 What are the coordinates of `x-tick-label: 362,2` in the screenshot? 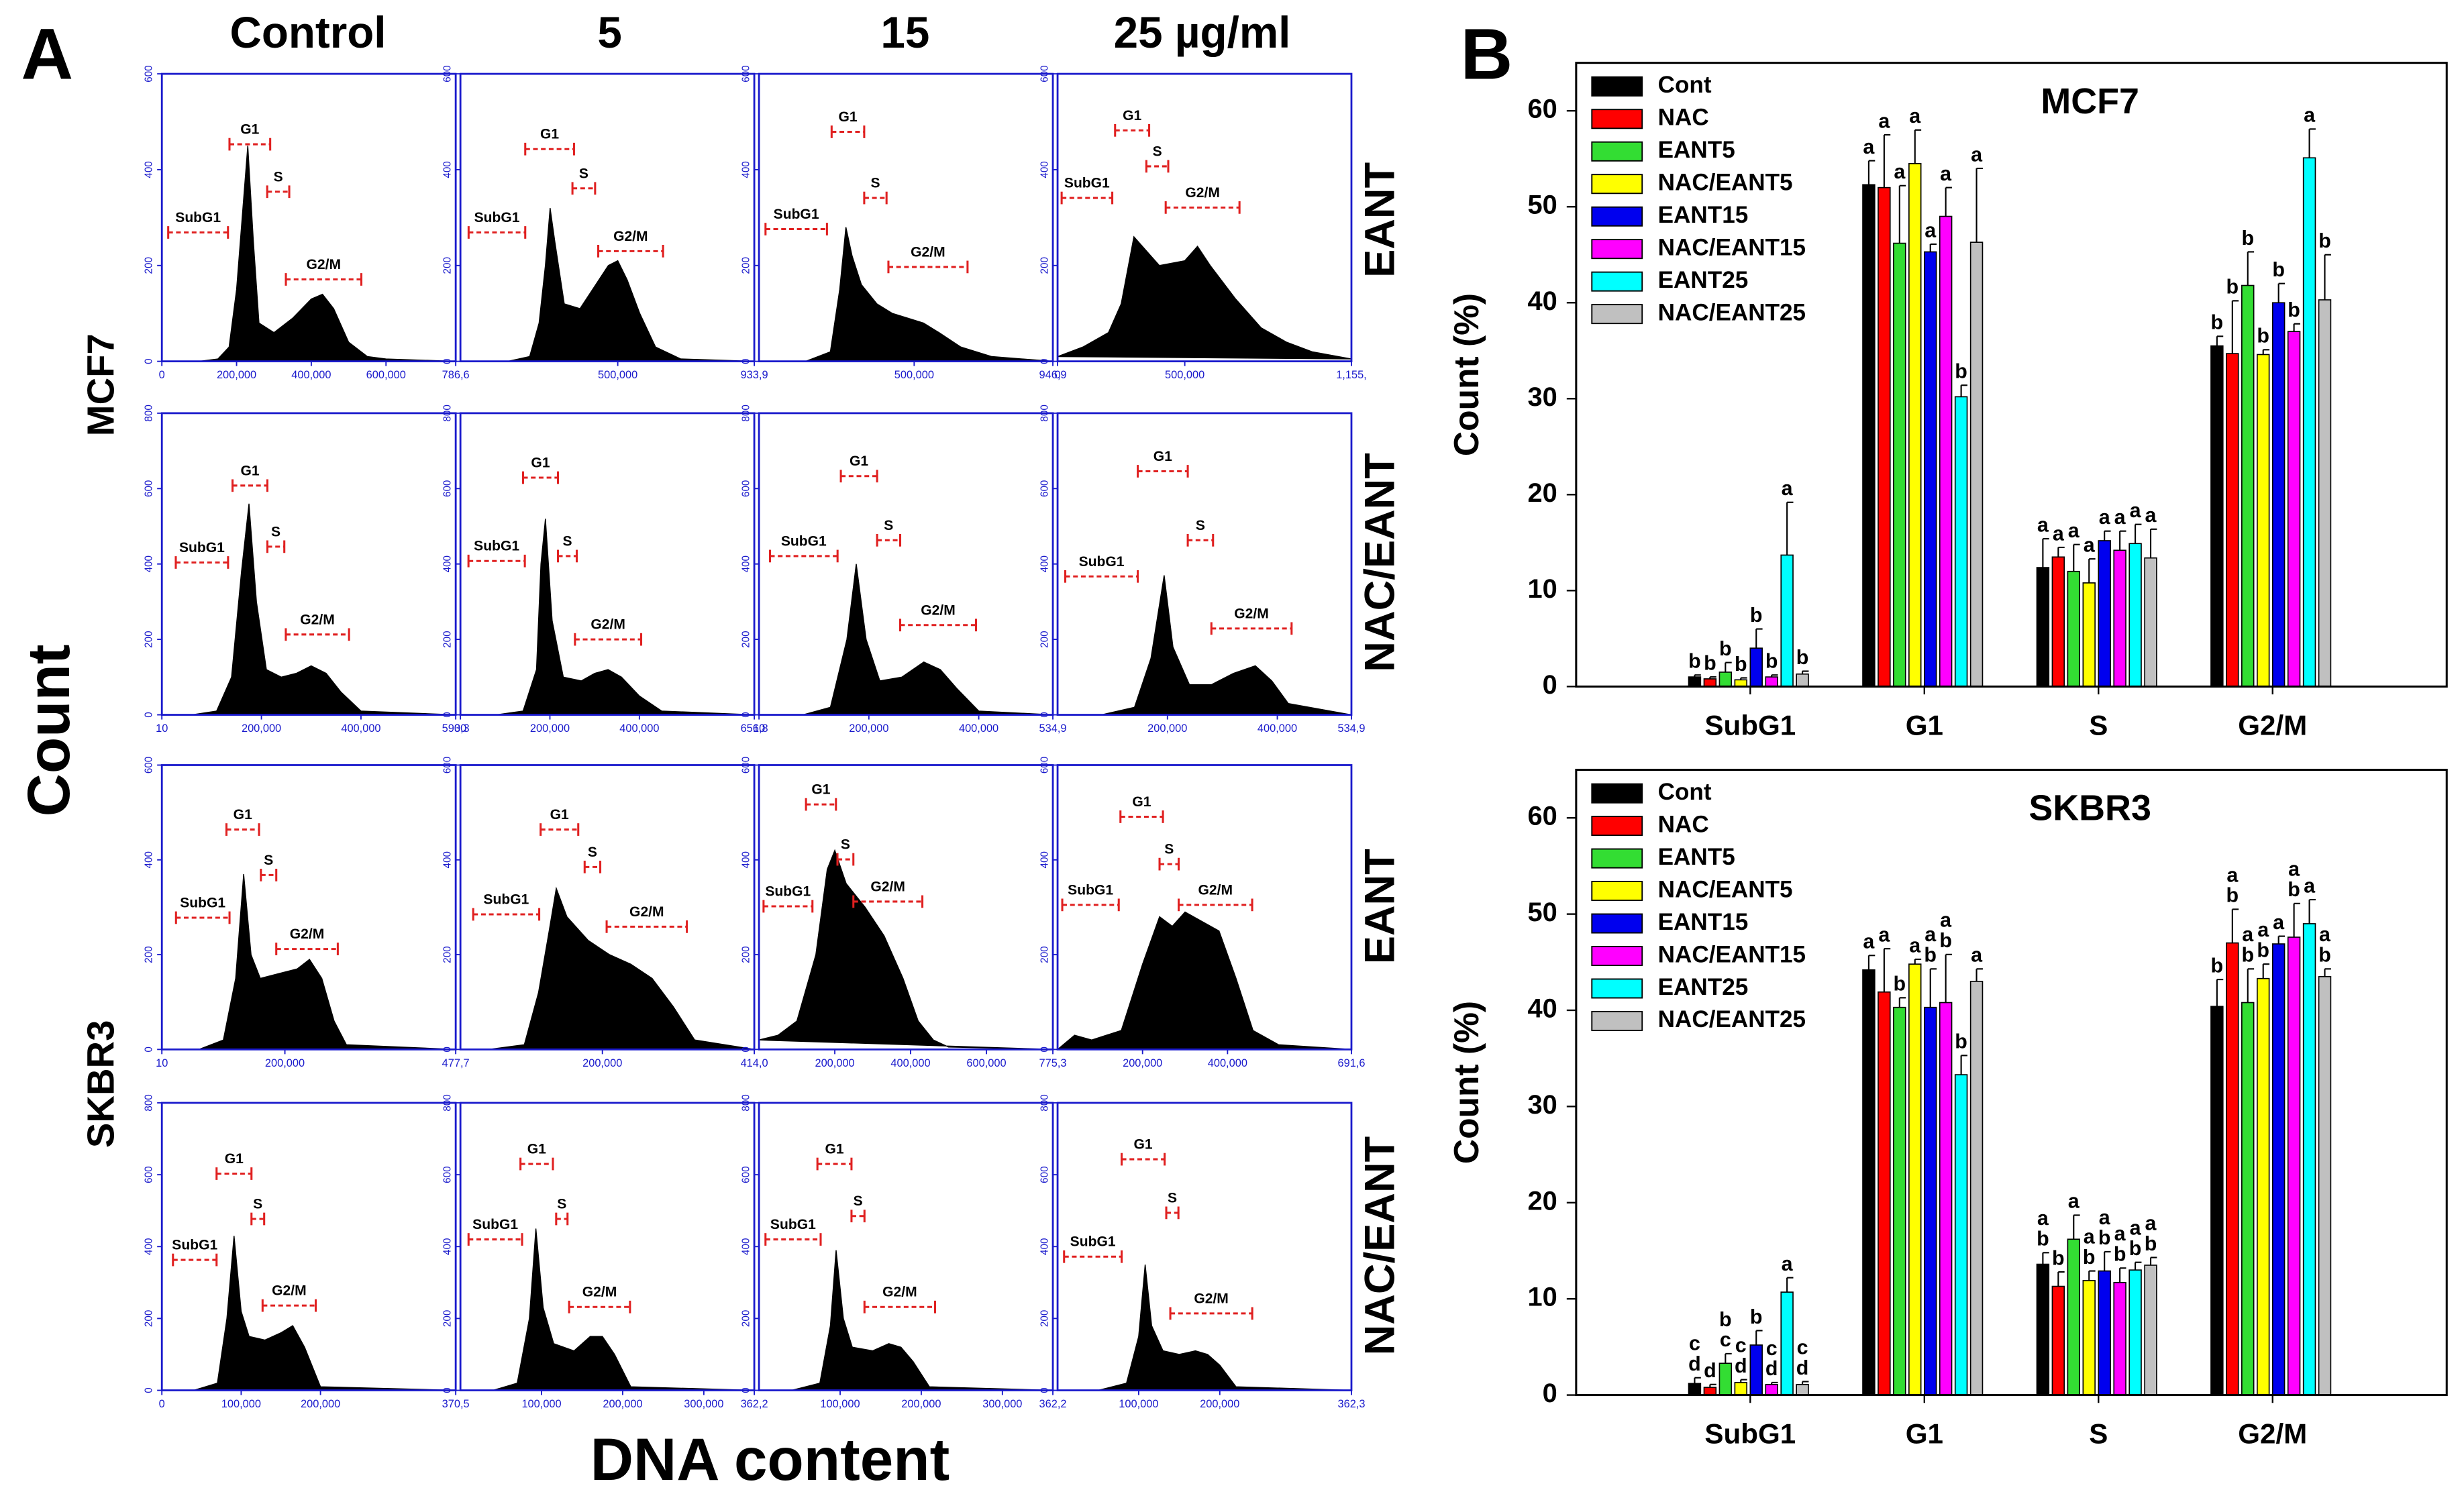 It's located at (1053, 1404).